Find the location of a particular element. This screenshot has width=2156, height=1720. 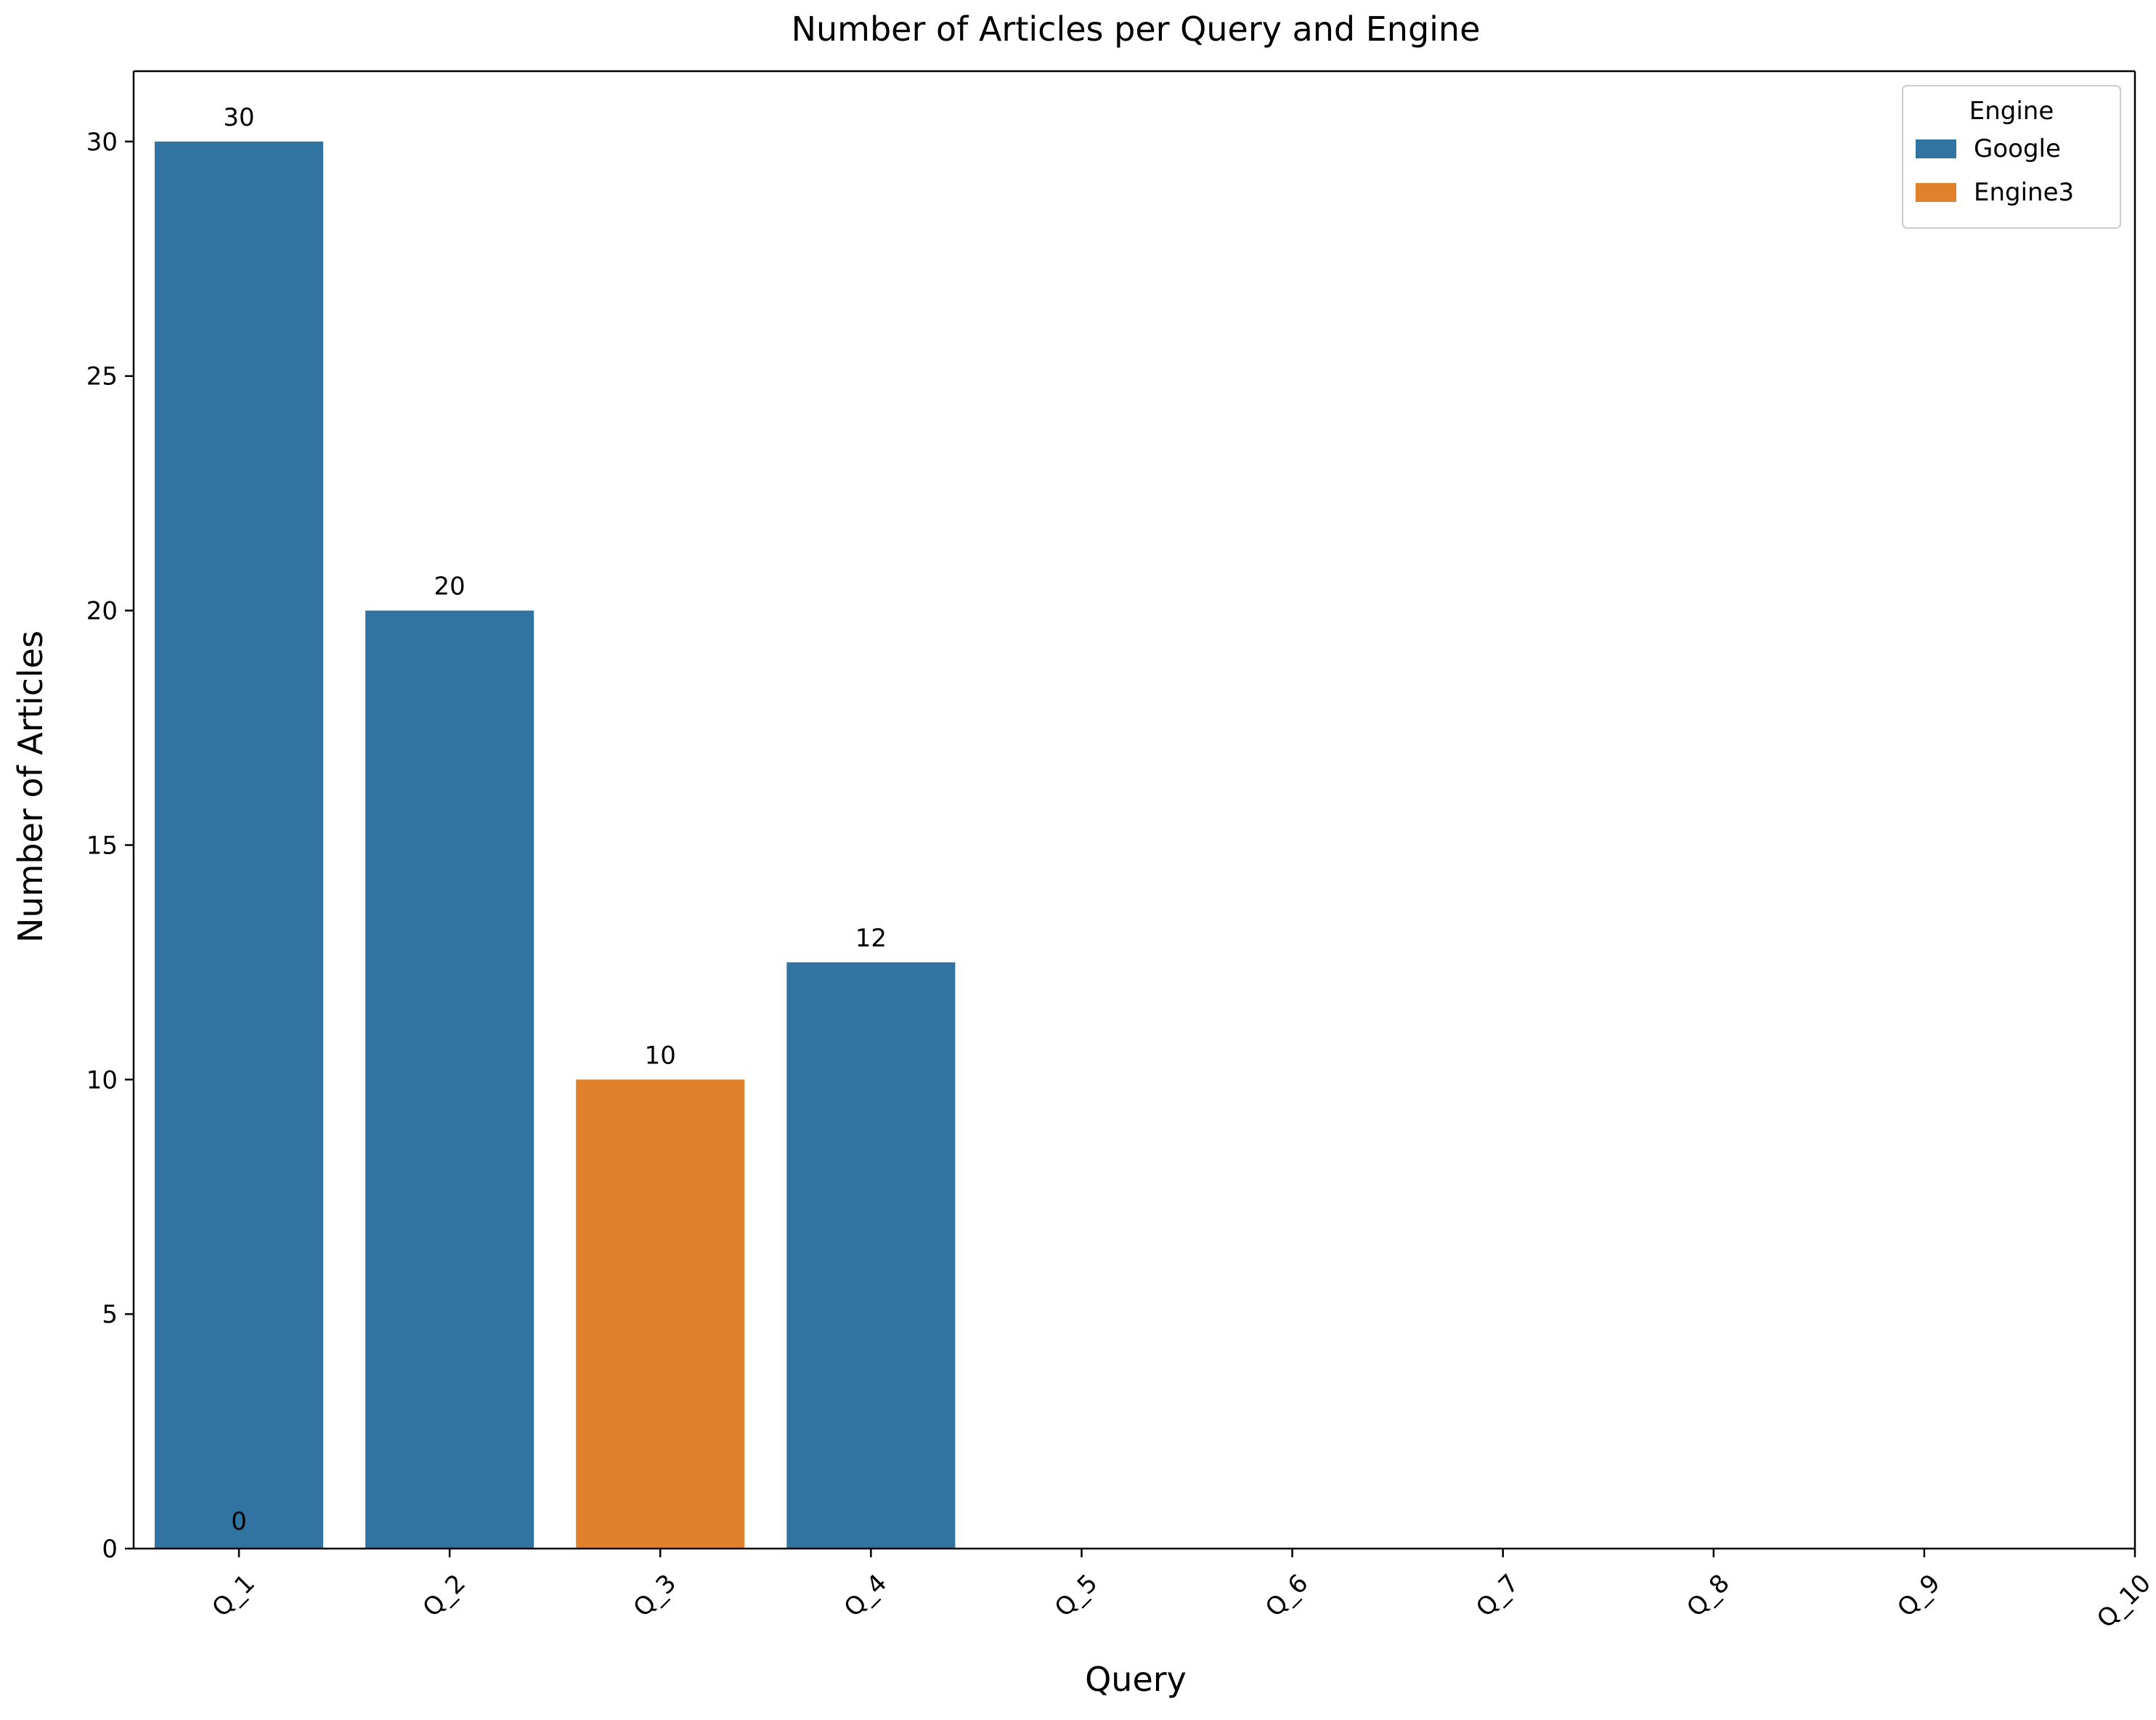

bar-value-label: 10 is located at coordinates (660, 1055).